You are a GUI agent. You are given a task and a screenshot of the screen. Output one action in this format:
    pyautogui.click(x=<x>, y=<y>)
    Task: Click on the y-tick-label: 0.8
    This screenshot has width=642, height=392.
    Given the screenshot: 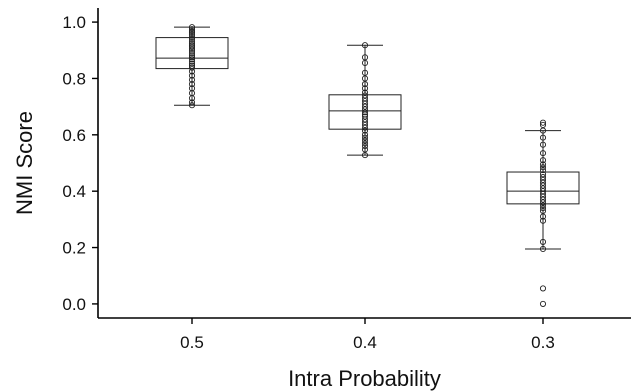 What is the action you would take?
    pyautogui.click(x=74, y=78)
    